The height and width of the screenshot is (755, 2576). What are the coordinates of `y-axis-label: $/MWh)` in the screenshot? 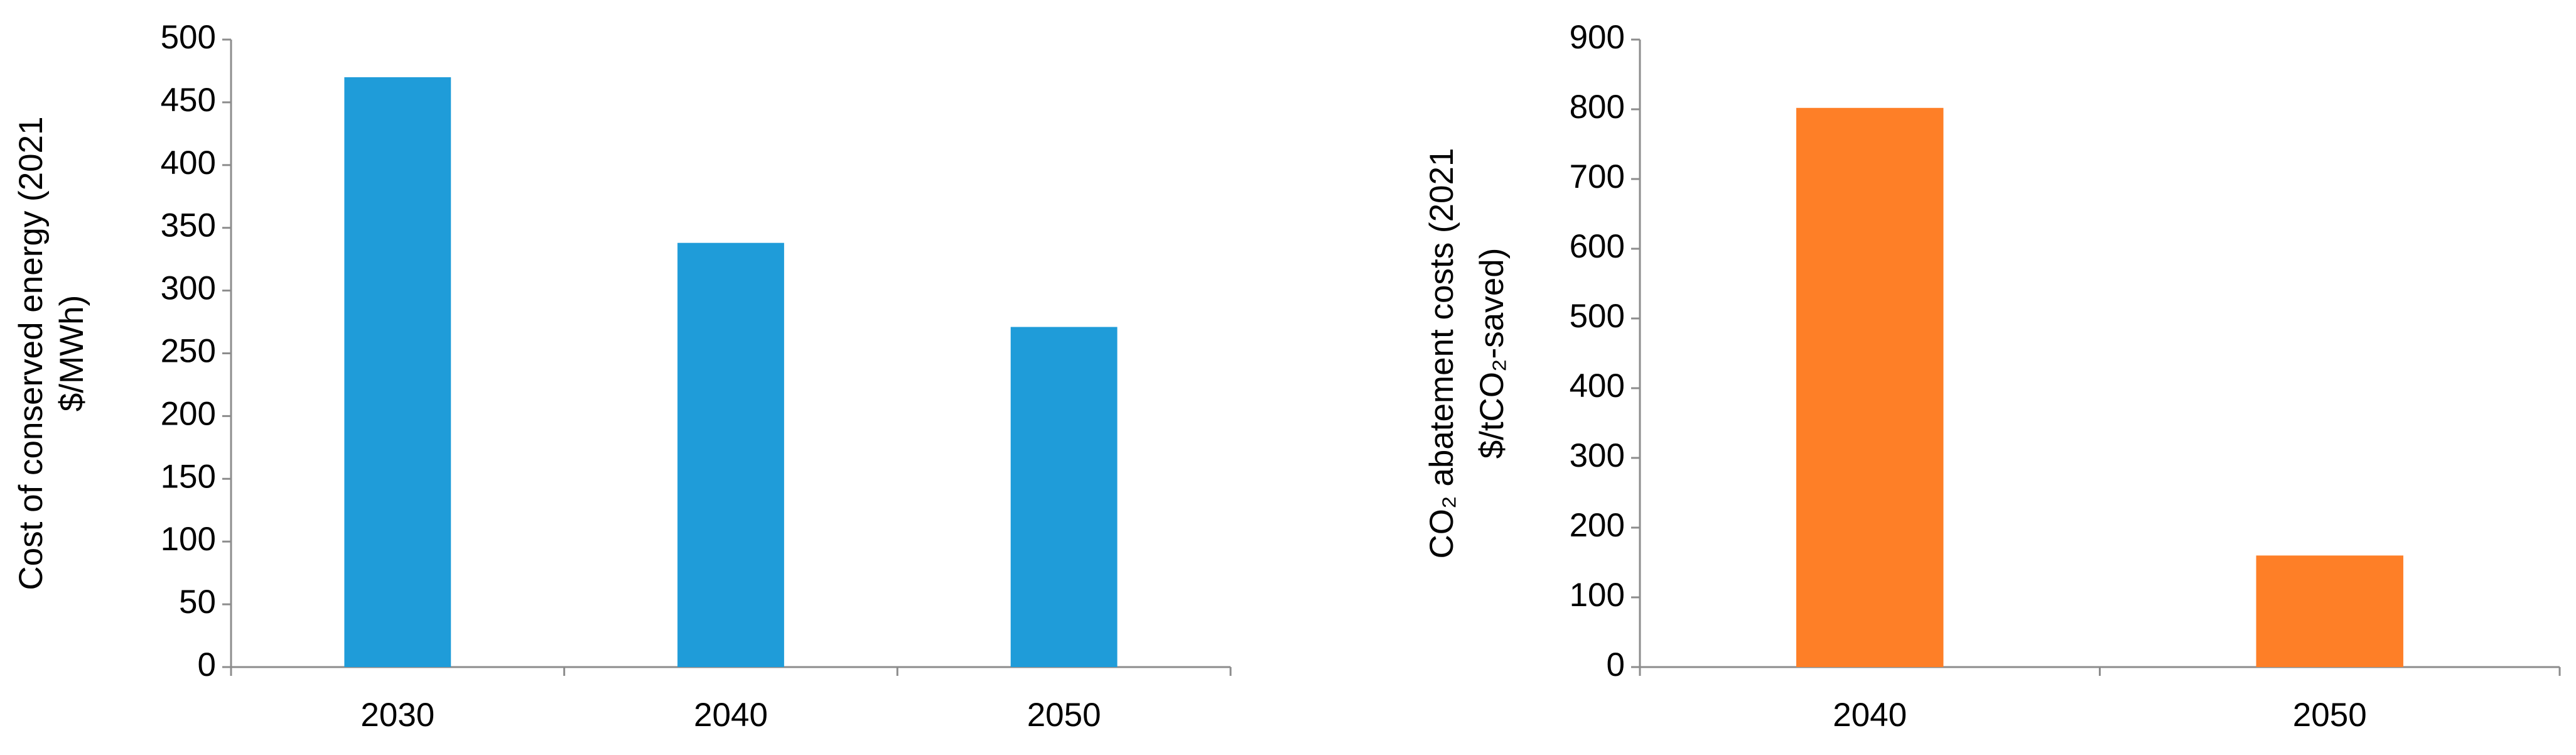 It's located at (71, 353).